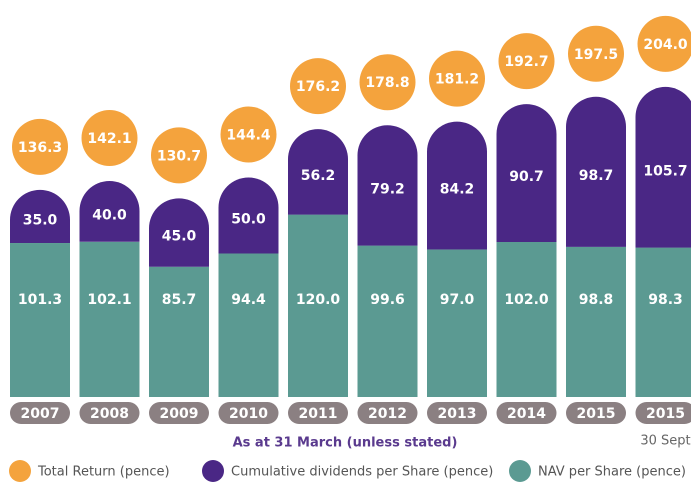  What do you see at coordinates (103, 472) in the screenshot?
I see `legend-label: Total Return (pence)` at bounding box center [103, 472].